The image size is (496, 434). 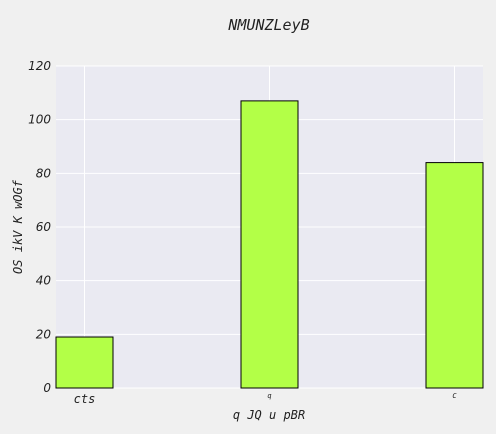 What do you see at coordinates (266, 399) in the screenshot?
I see `x-tick-labels: cts q C` at bounding box center [266, 399].